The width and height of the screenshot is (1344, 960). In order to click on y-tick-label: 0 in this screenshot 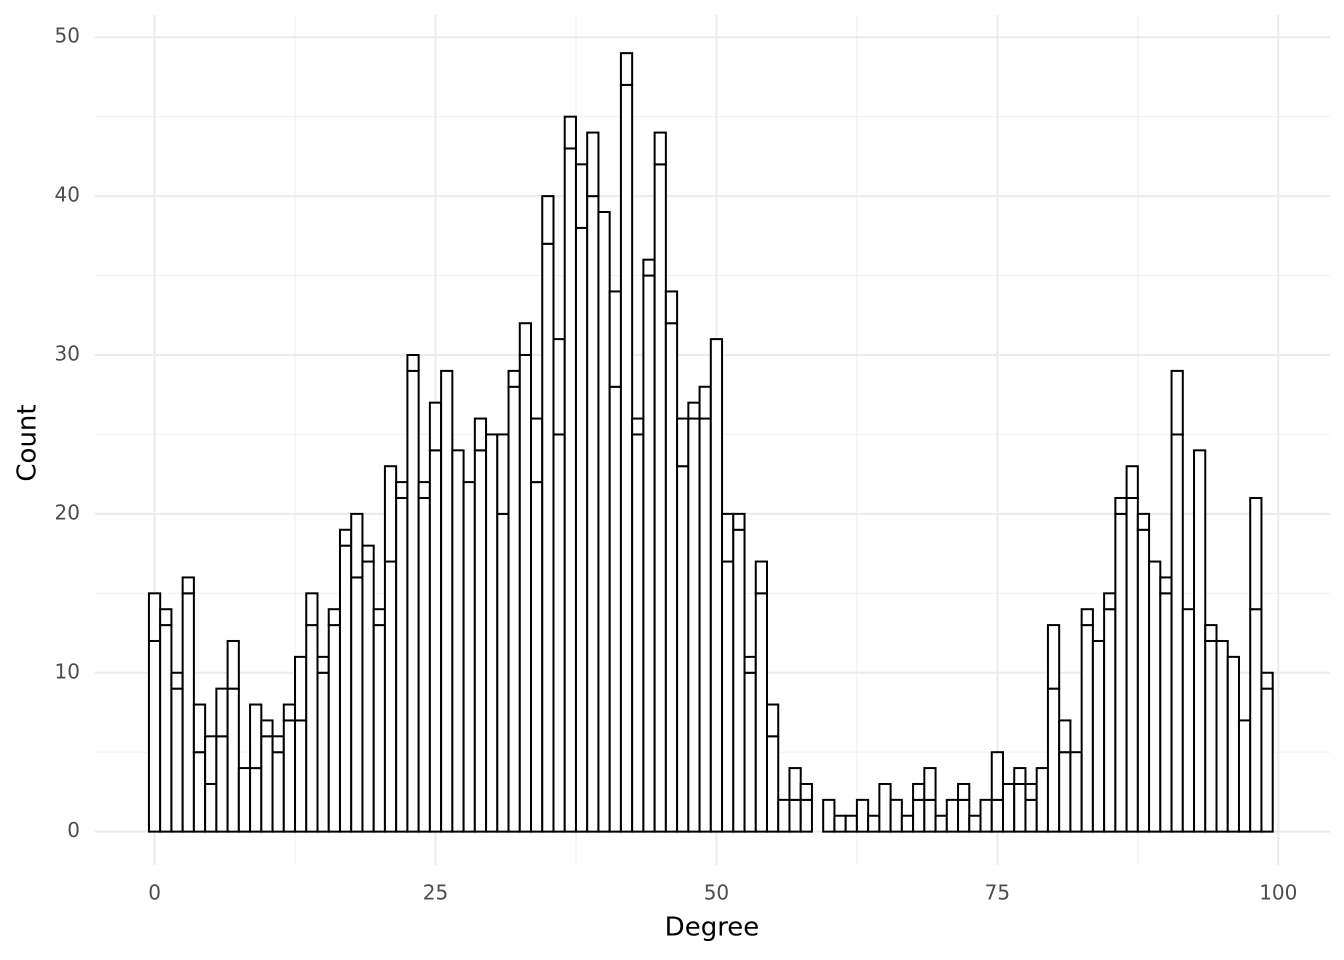, I will do `click(73, 830)`.